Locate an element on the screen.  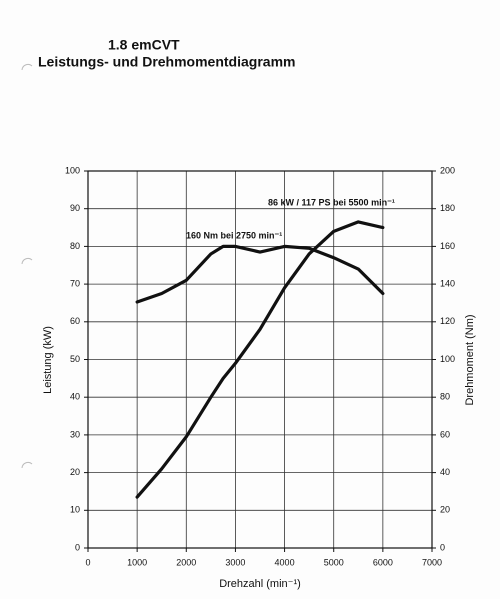
y2-tick-label: 200 is located at coordinates (447, 170).